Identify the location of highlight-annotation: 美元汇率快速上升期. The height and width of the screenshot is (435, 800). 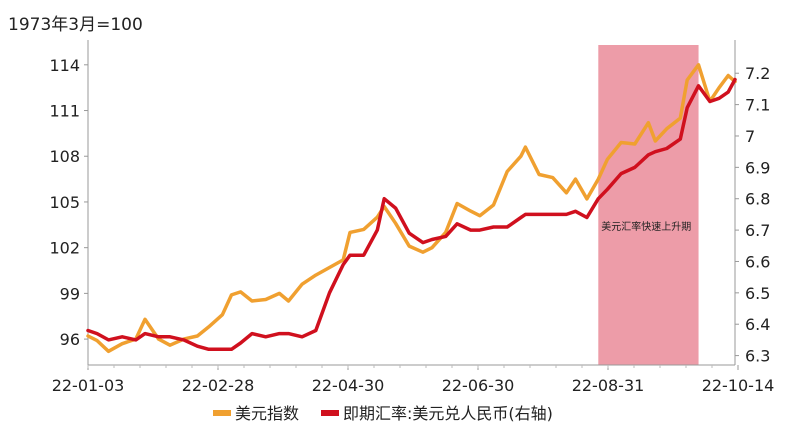
(646, 226).